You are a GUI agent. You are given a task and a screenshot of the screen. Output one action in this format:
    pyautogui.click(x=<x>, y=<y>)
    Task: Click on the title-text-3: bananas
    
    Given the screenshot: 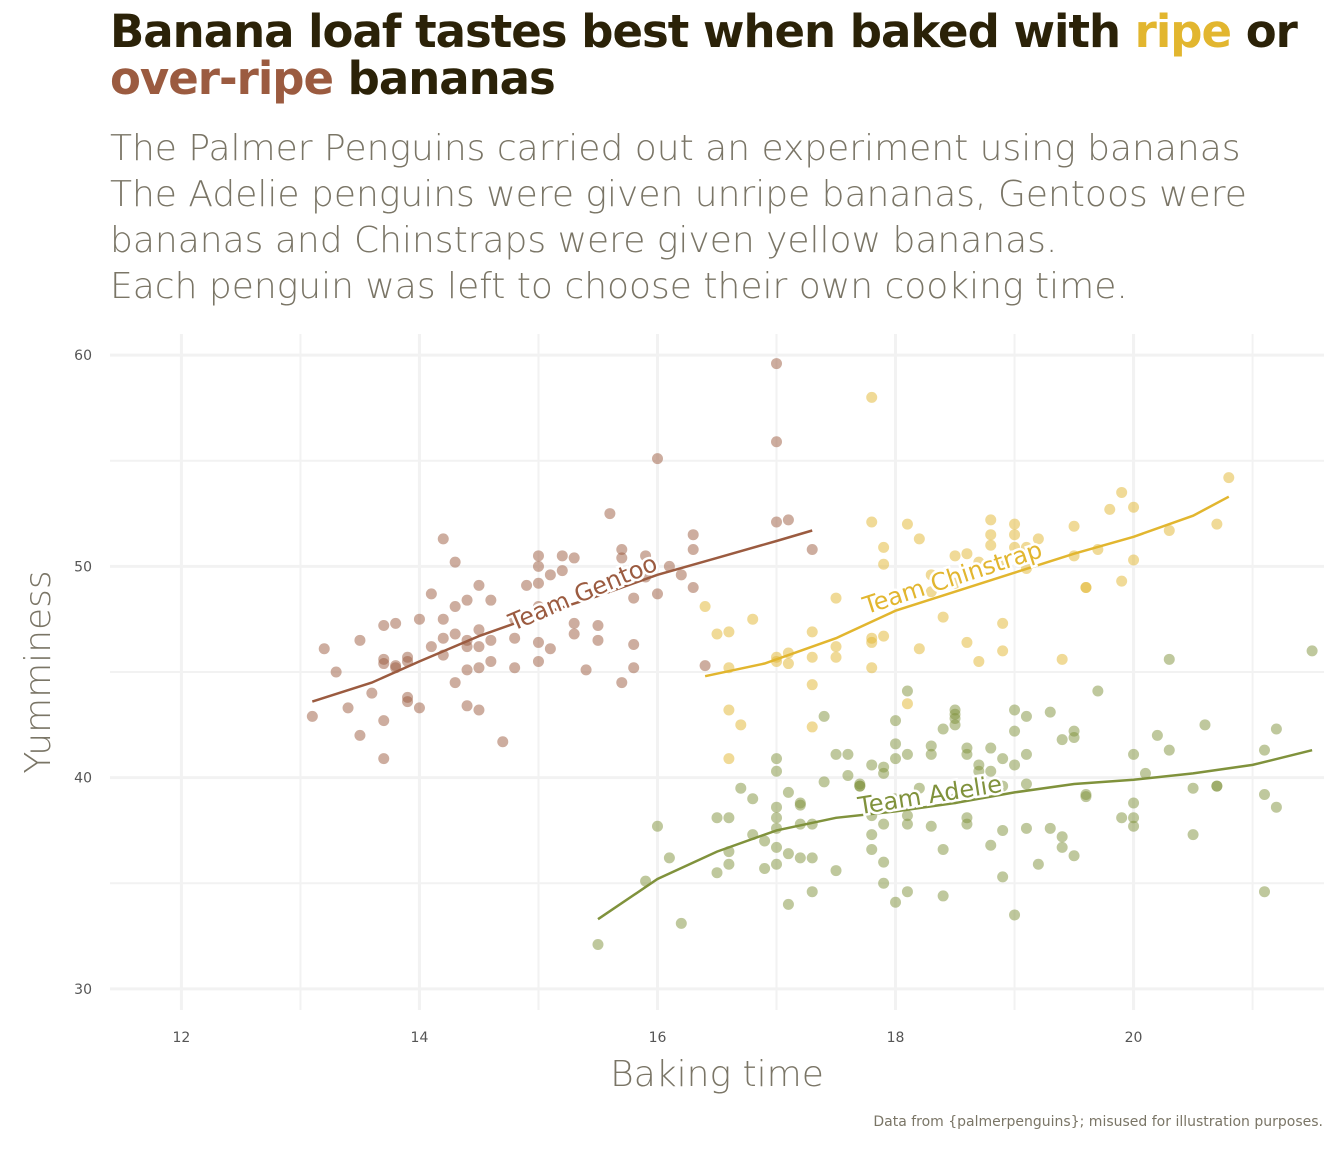 What is the action you would take?
    pyautogui.click(x=444, y=78)
    